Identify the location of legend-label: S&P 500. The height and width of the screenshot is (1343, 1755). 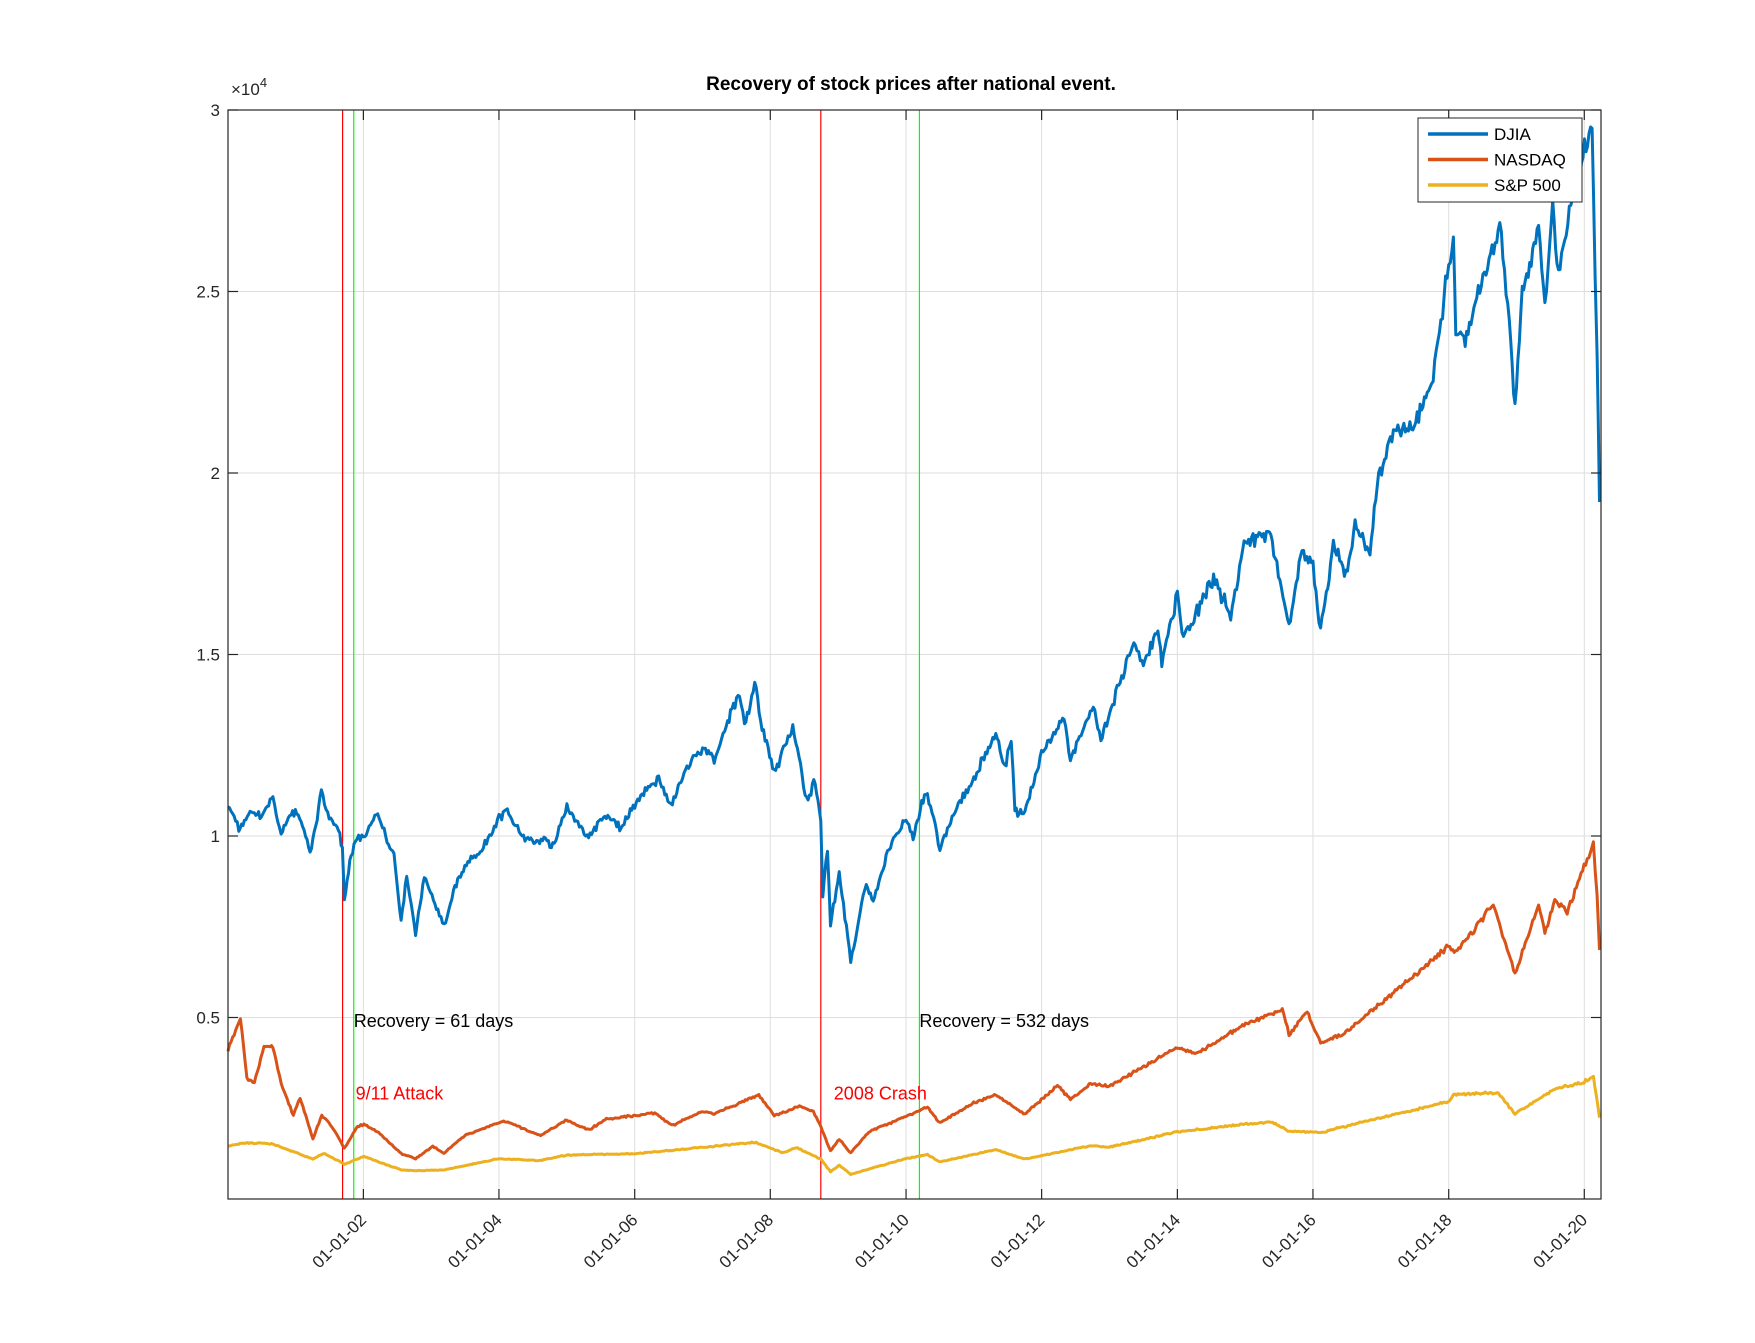
(1527, 185).